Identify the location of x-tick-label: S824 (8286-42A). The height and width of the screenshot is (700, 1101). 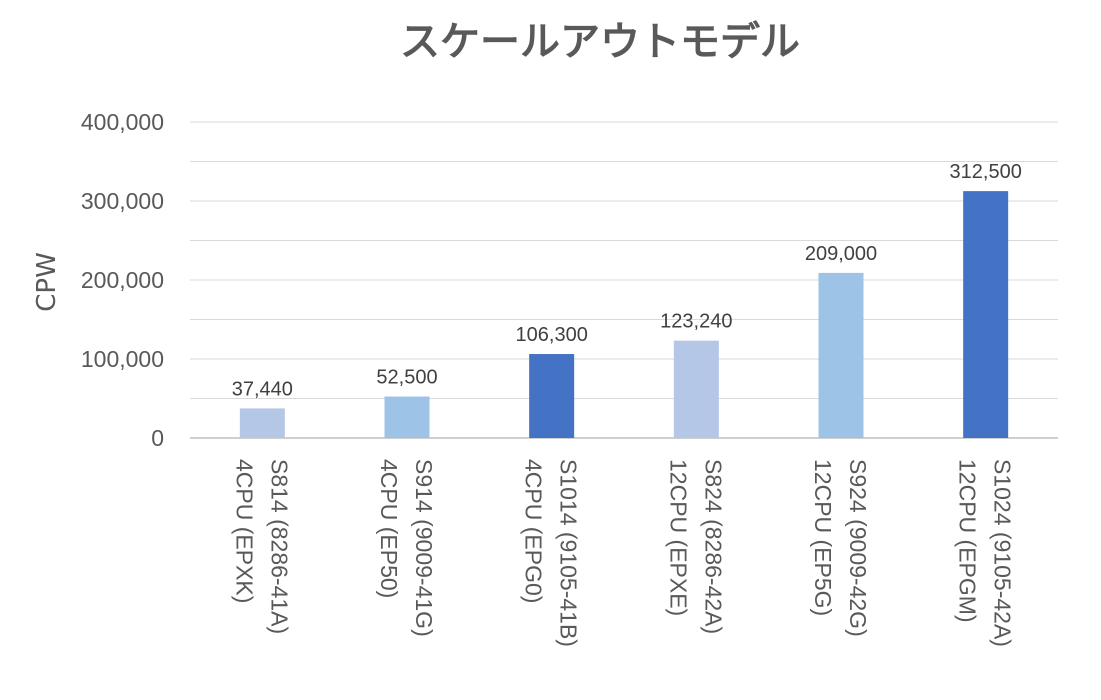
(713, 546).